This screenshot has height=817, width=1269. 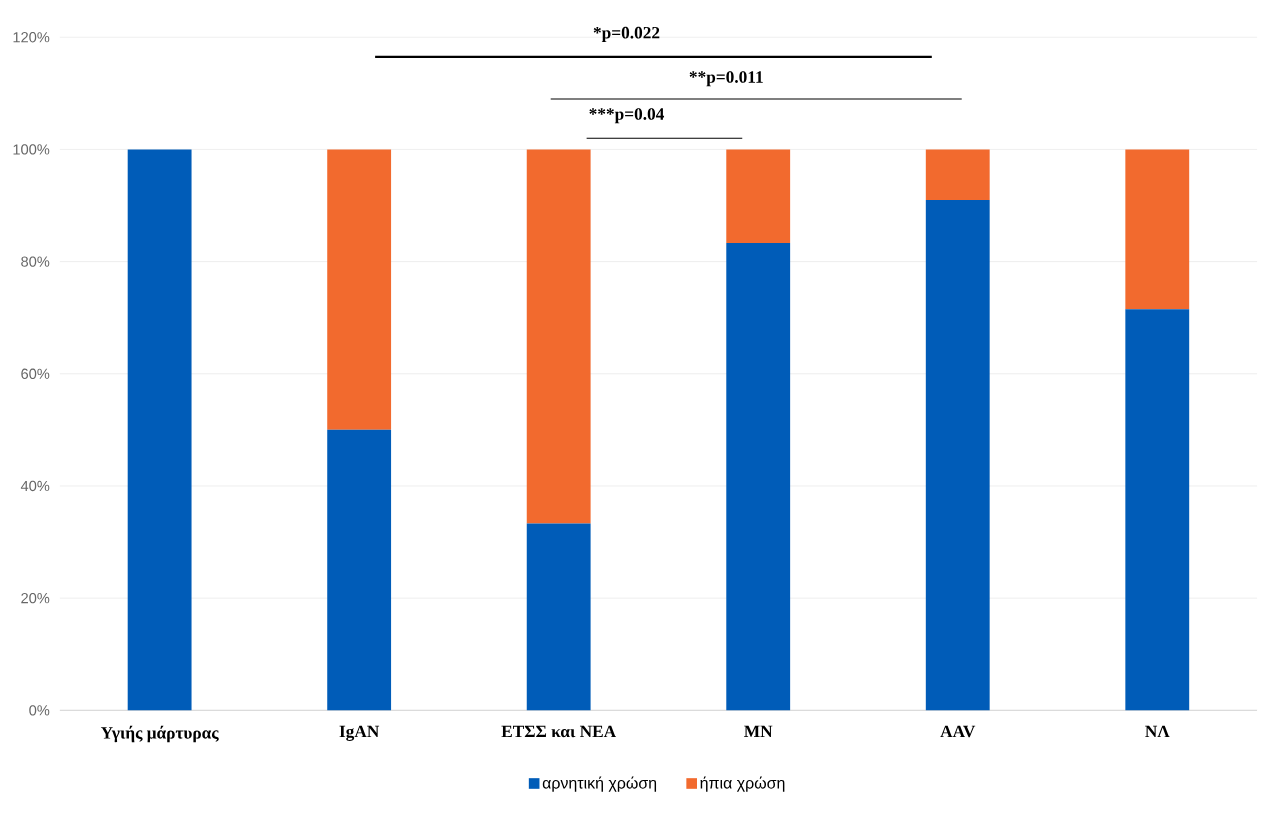 What do you see at coordinates (31, 149) in the screenshot?
I see `y-tick-label: 100%` at bounding box center [31, 149].